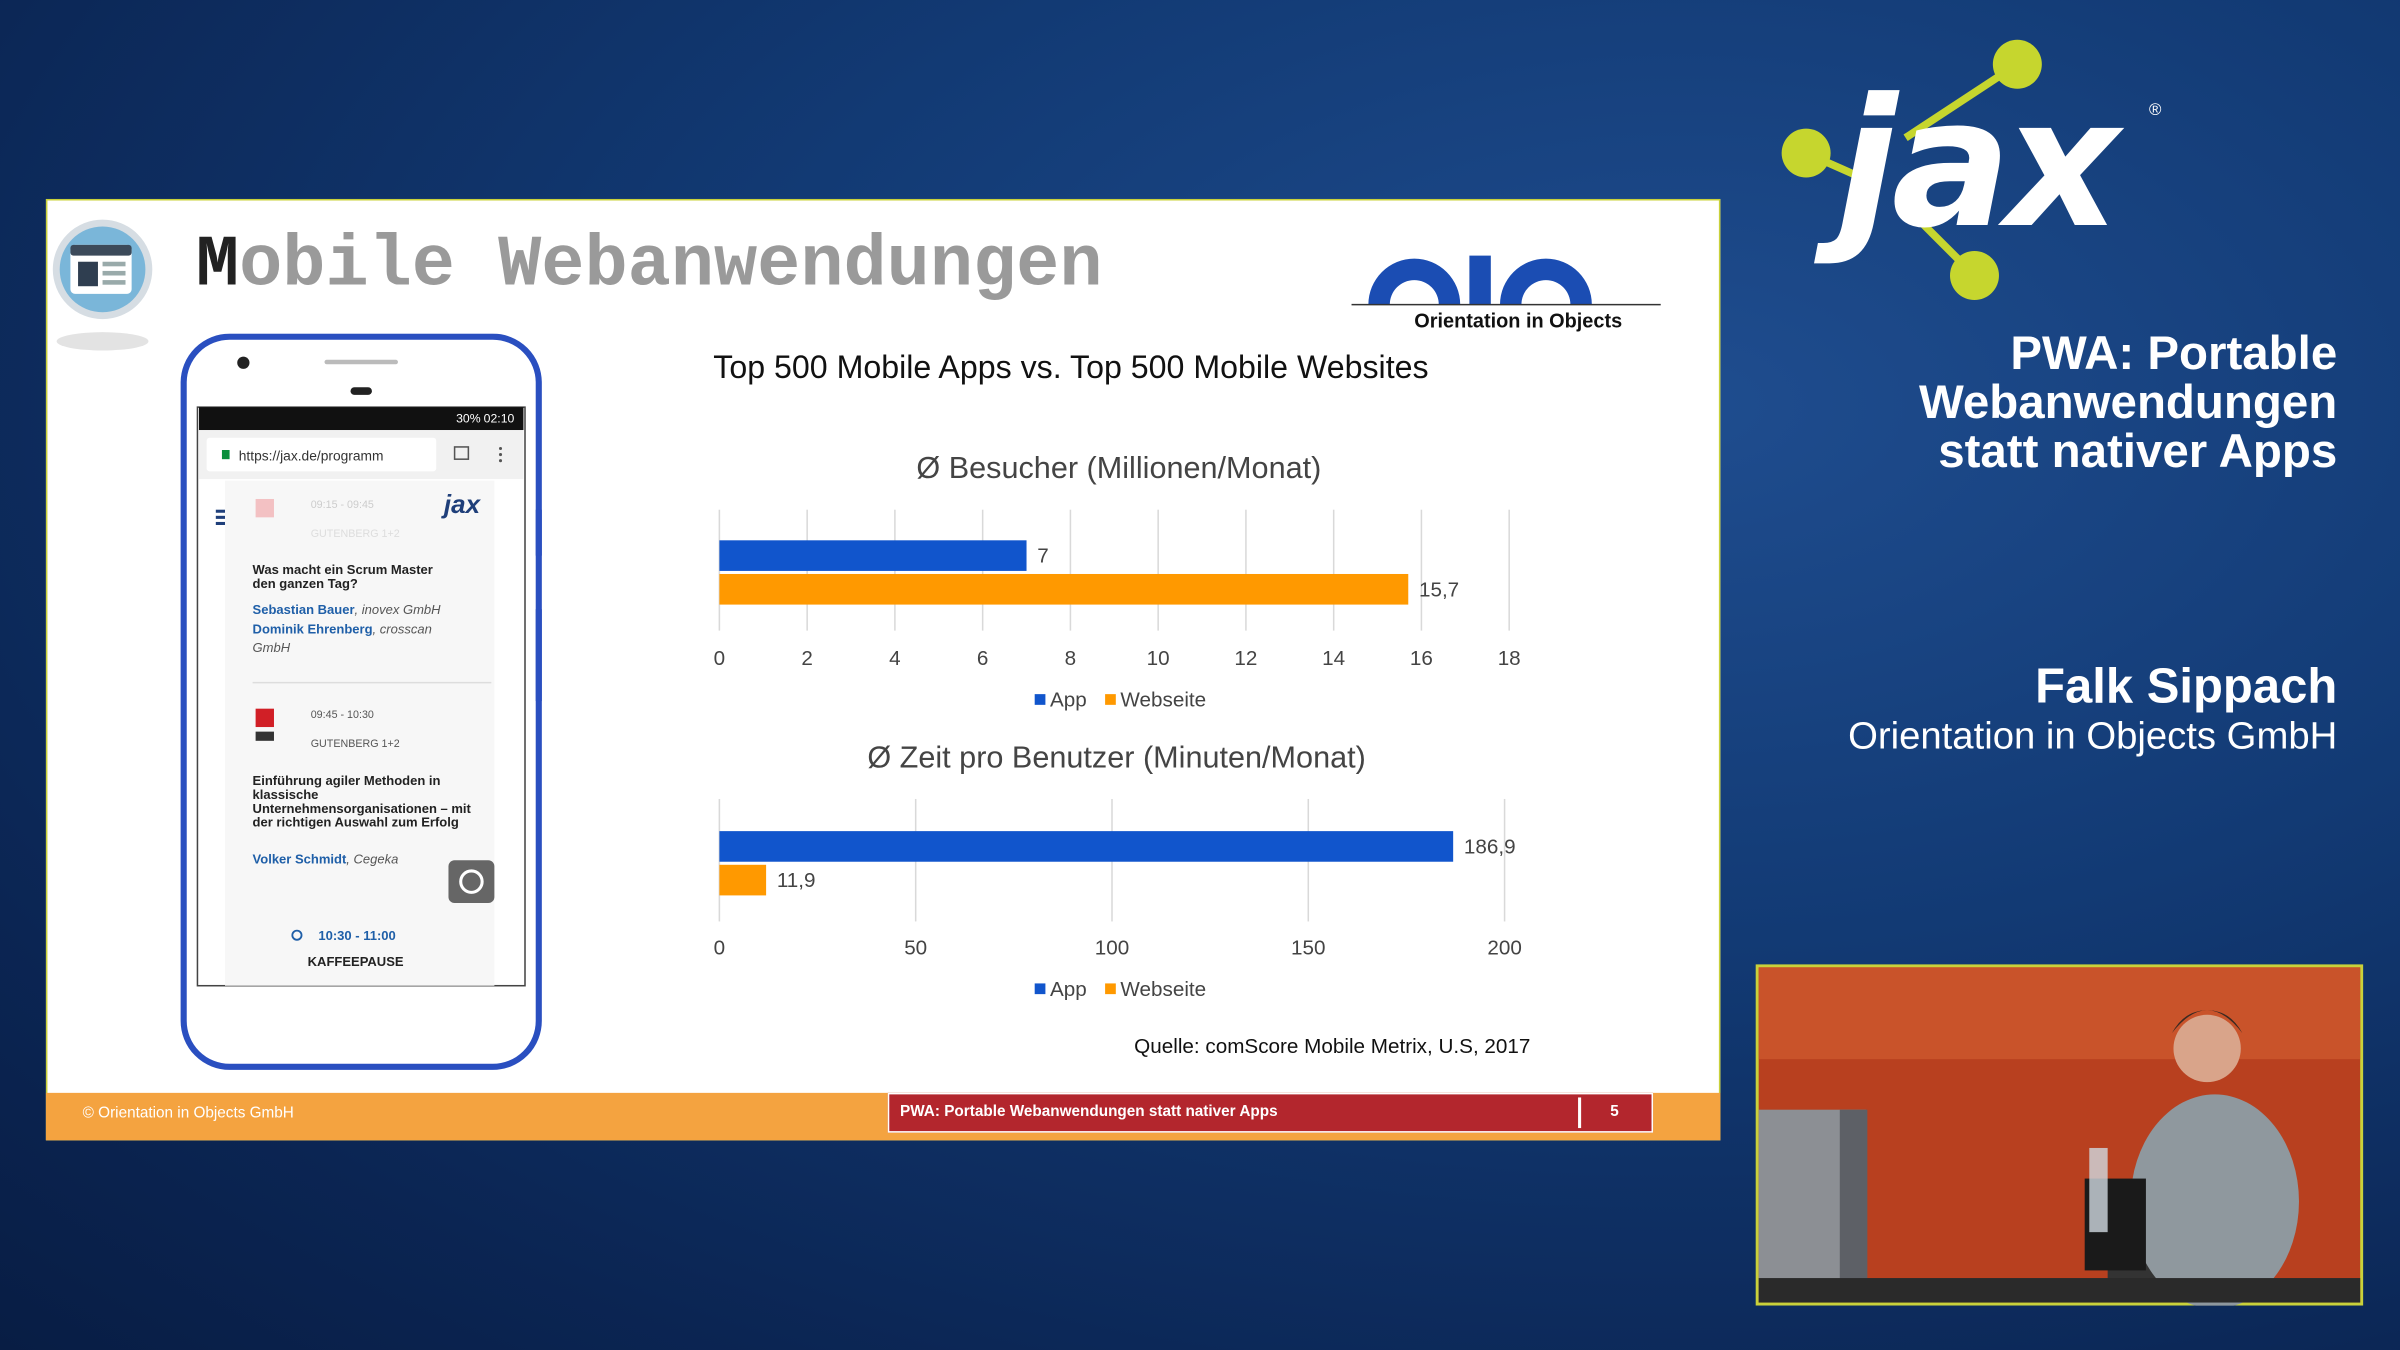  I want to click on speaker-name: Dominik Ehrenberg, so click(312, 629).